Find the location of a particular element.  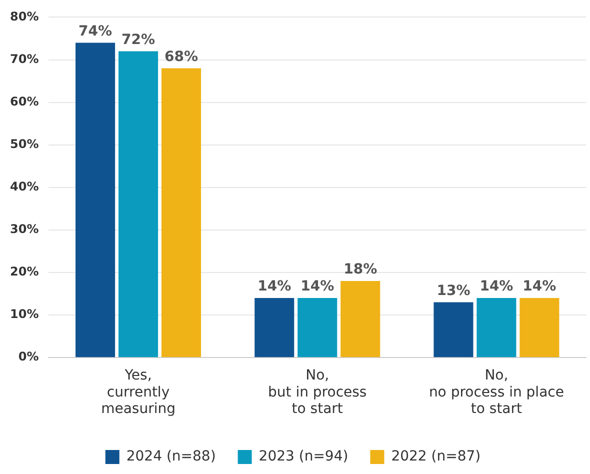

legend-label: 2022 (n=87) is located at coordinates (436, 456).